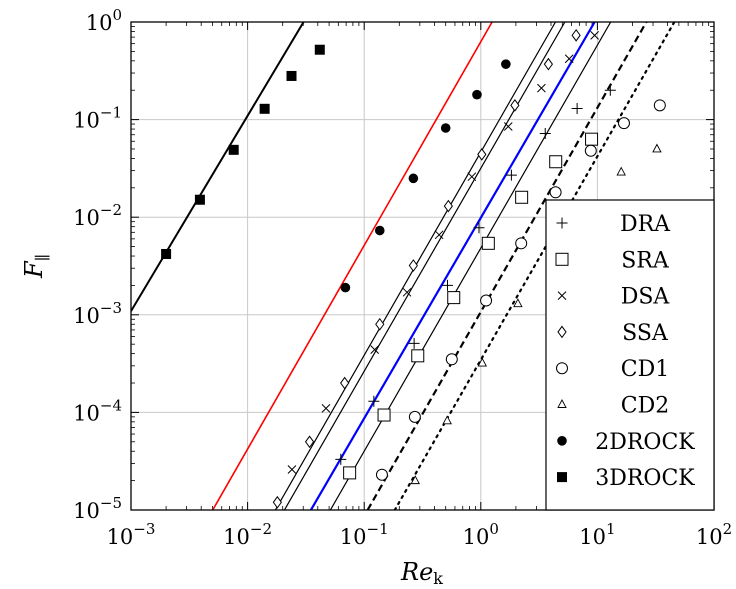 The height and width of the screenshot is (589, 736). Describe the element at coordinates (131, 534) in the screenshot. I see `x-tick-label: 10⁻³` at that location.